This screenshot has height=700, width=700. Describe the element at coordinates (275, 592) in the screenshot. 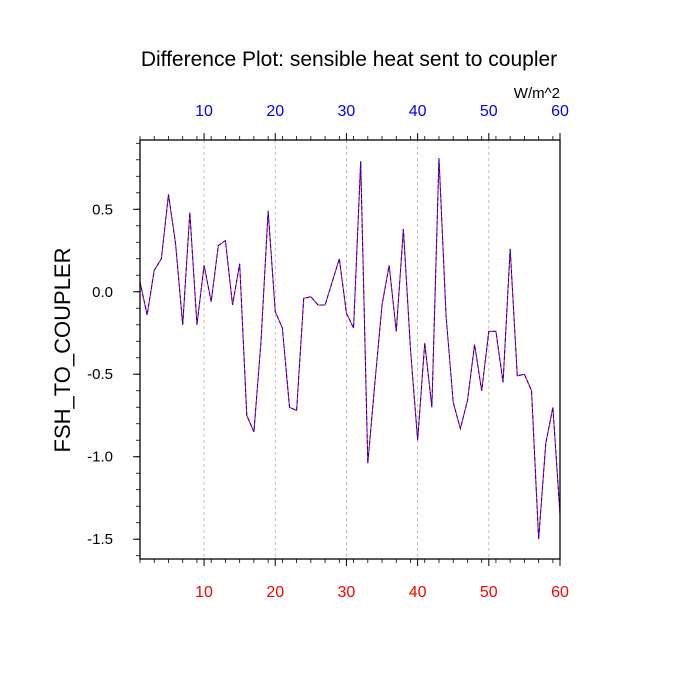

I see `x-tick-label-bottom: 20` at that location.